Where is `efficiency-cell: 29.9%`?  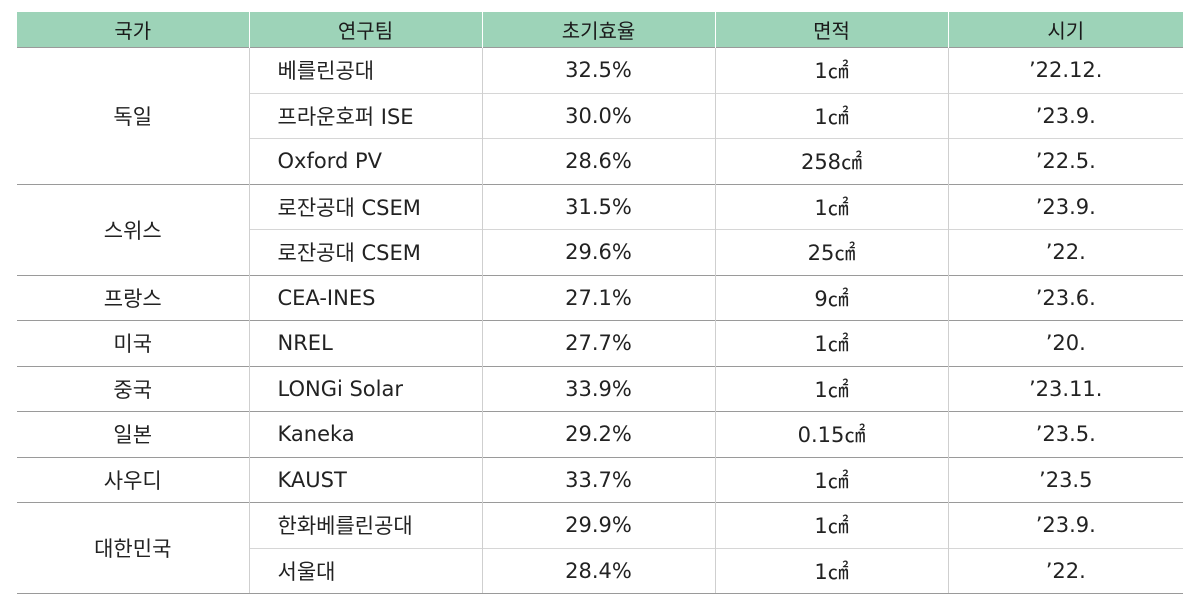
efficiency-cell: 29.9% is located at coordinates (598, 525).